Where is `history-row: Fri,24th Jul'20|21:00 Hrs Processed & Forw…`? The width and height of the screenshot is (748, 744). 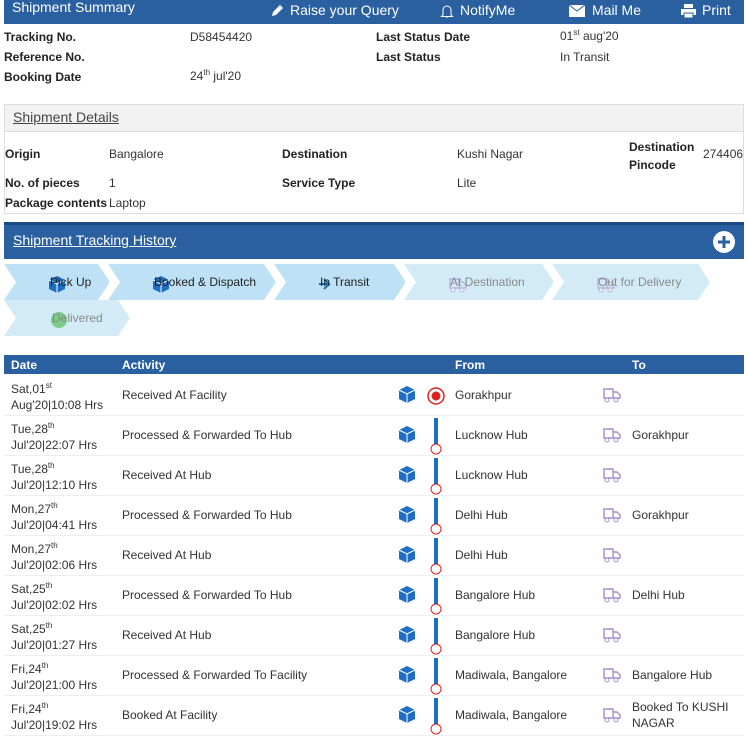
history-row: Fri,24th Jul'20|21:00 Hrs Processed & Forw… is located at coordinates (374, 675).